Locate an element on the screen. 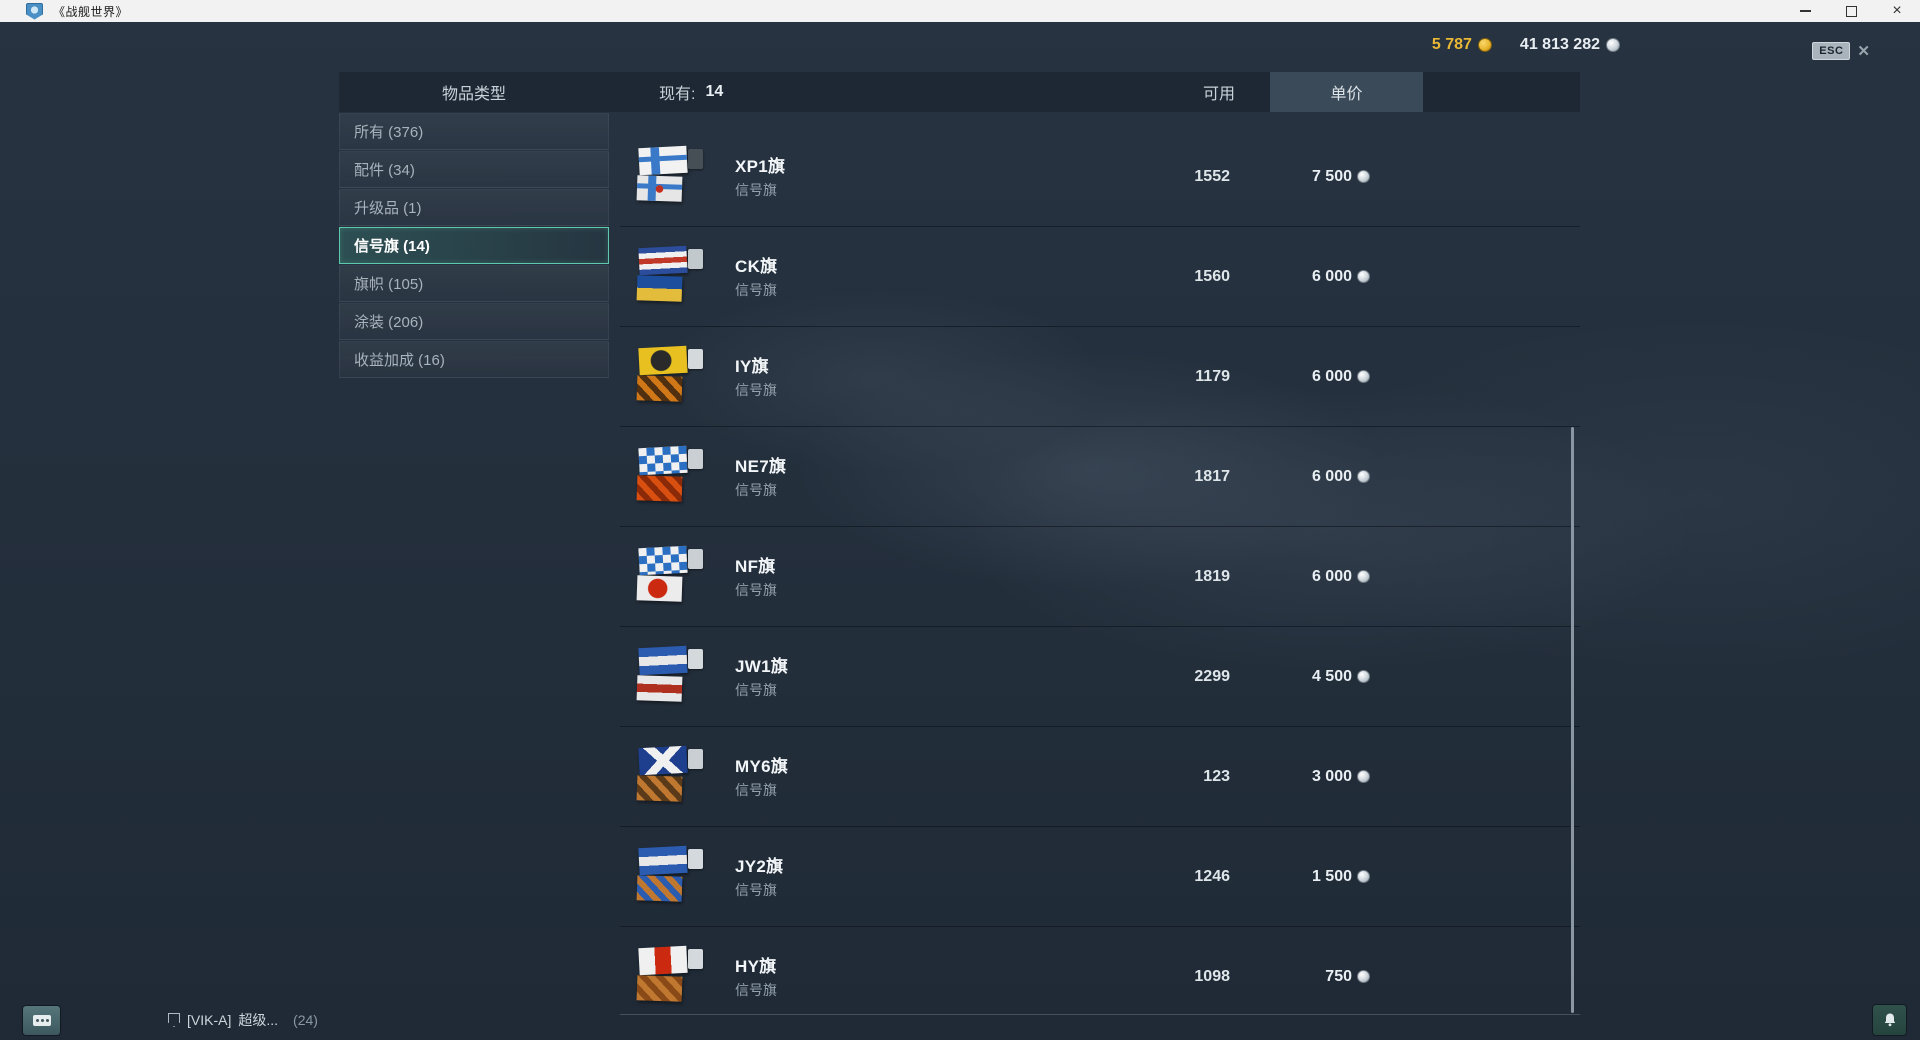 This screenshot has width=1920, height=1040. gold-coin-icon is located at coordinates (1484, 45).